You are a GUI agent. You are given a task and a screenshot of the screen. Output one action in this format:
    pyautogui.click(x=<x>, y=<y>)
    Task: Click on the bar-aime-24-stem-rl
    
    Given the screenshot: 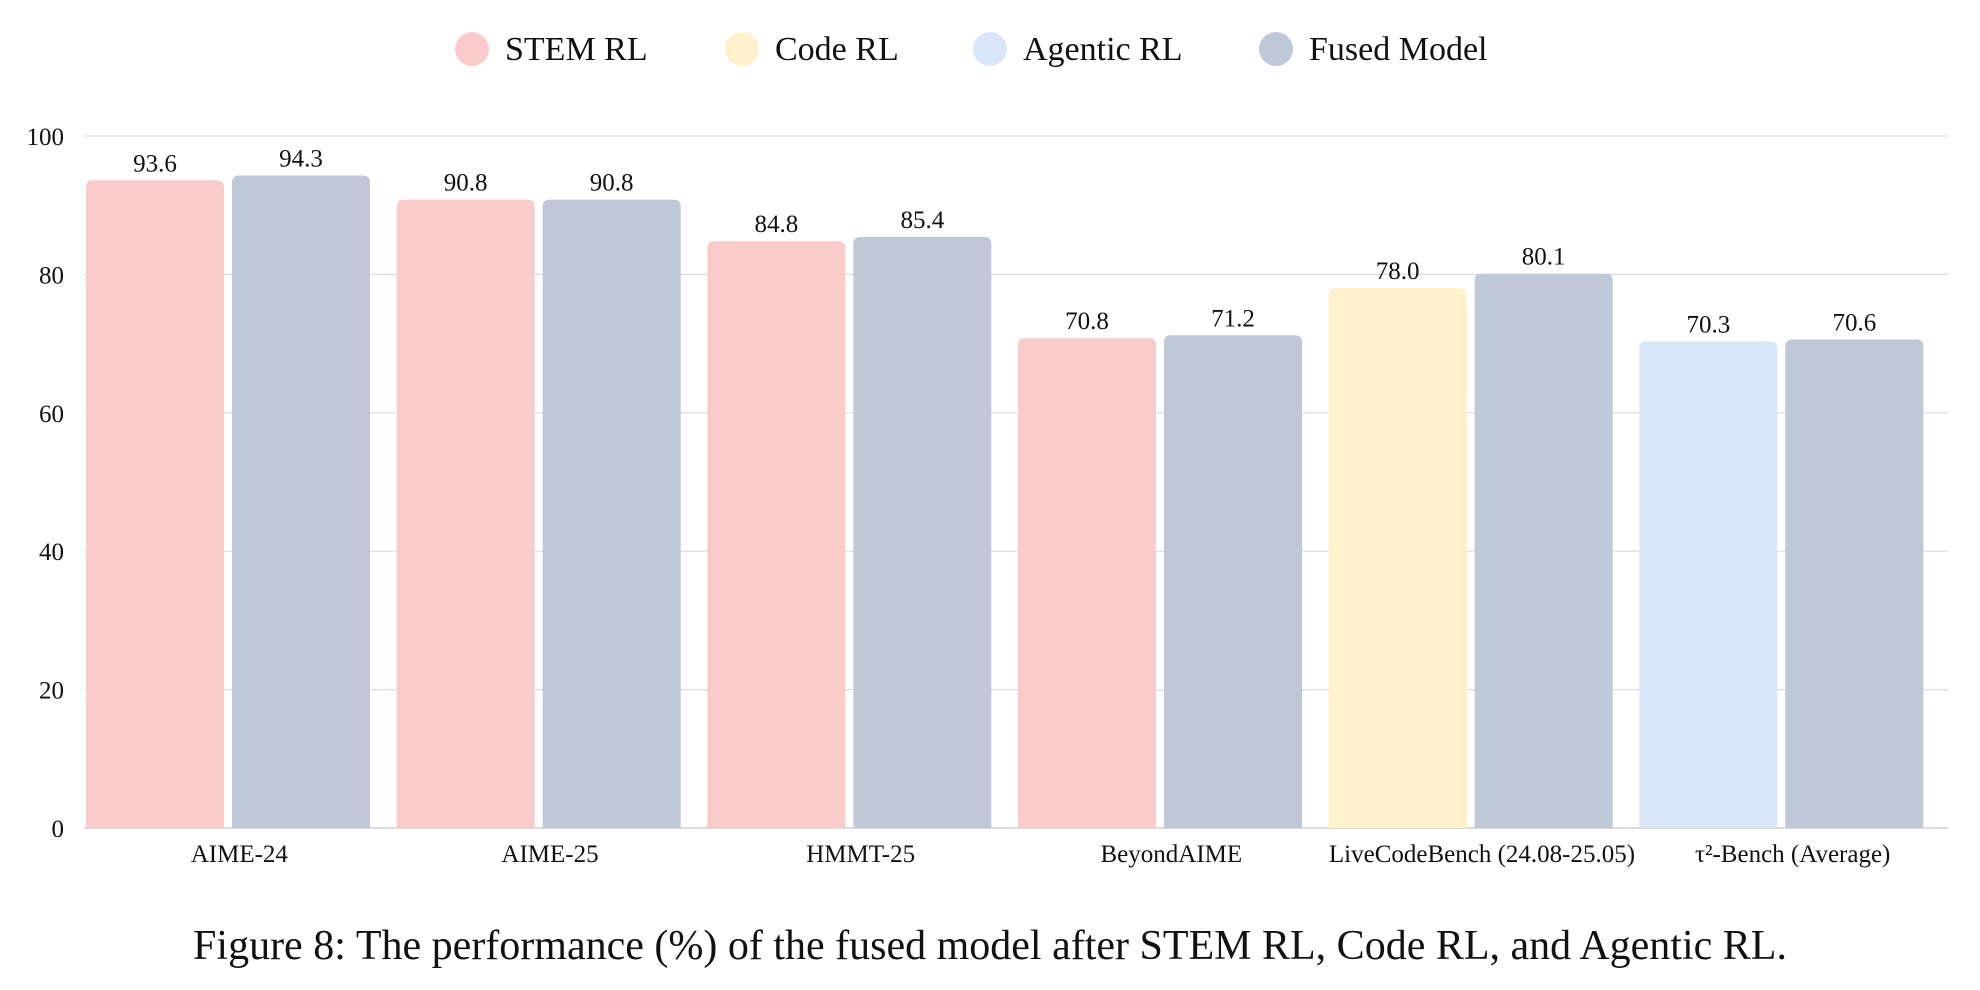 What is the action you would take?
    pyautogui.click(x=155, y=504)
    